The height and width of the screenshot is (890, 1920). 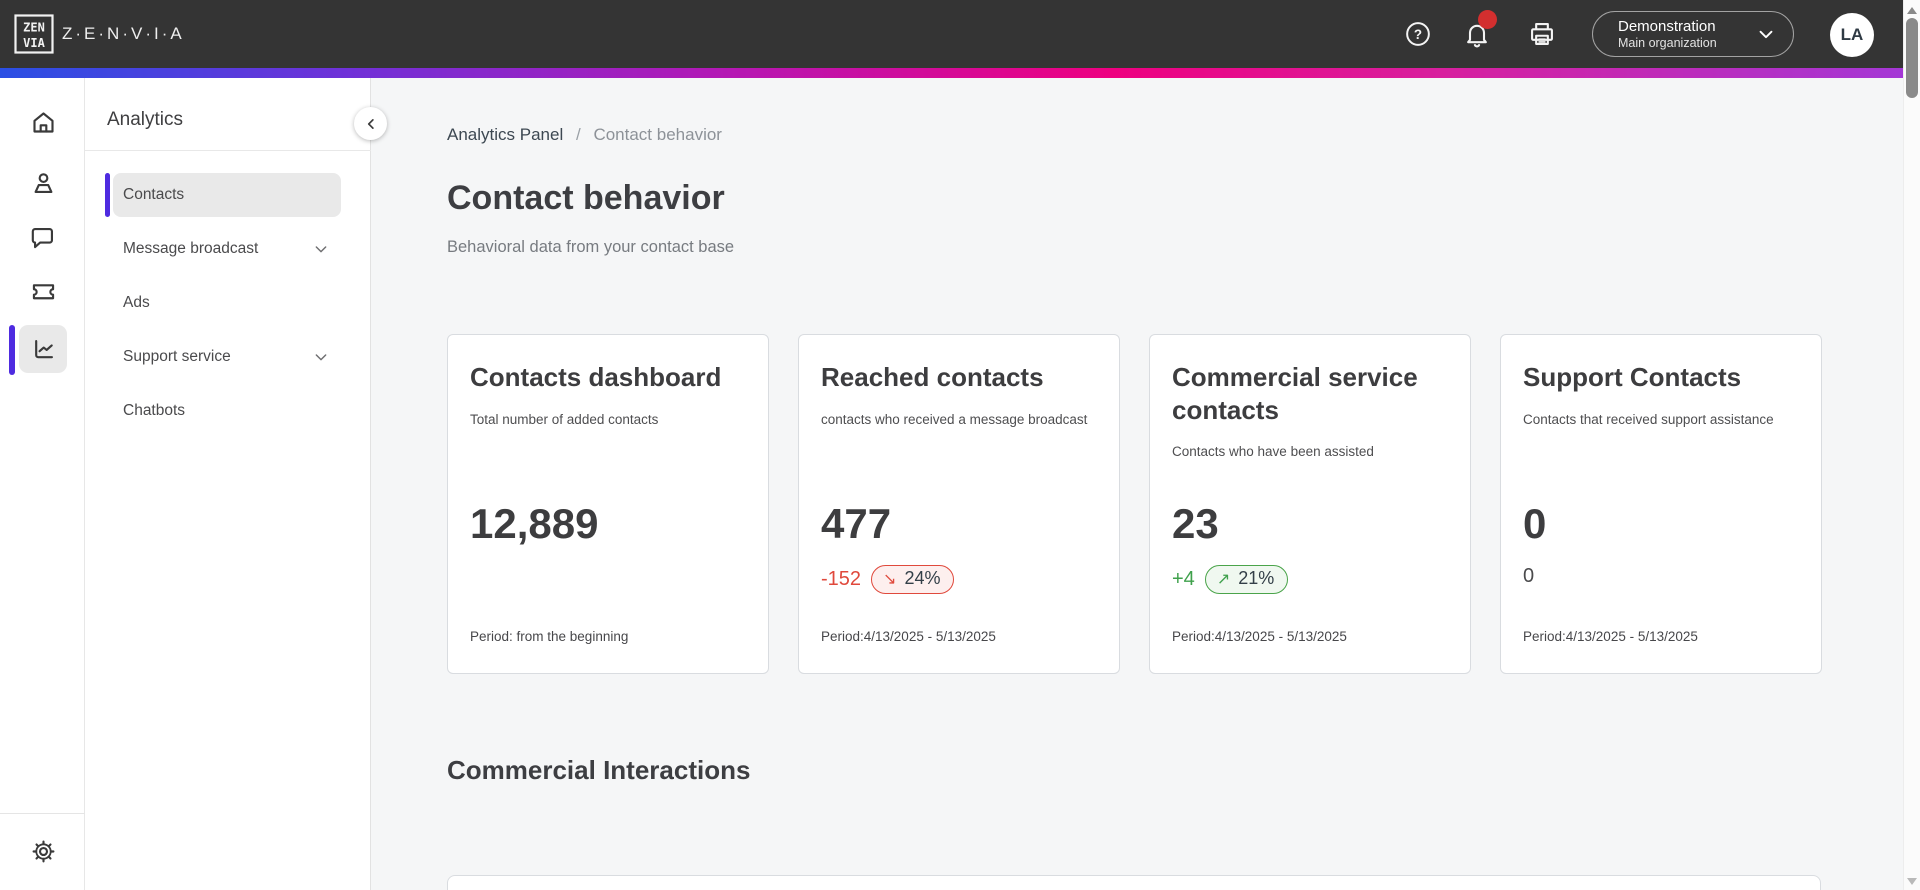 I want to click on section-title-commercial-interactions: Commercial Interactions, so click(x=599, y=770).